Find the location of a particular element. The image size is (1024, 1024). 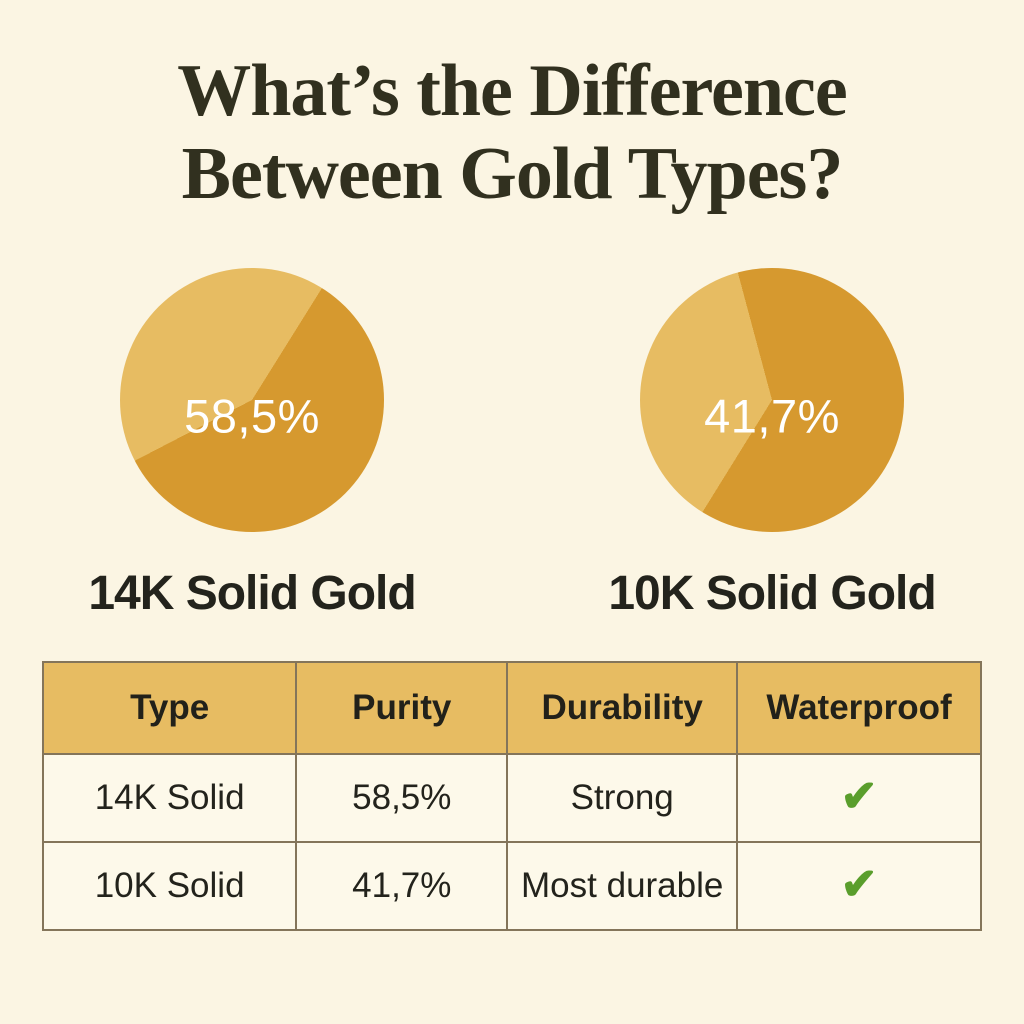

column-header-waterproof: Waterproof is located at coordinates (859, 707).